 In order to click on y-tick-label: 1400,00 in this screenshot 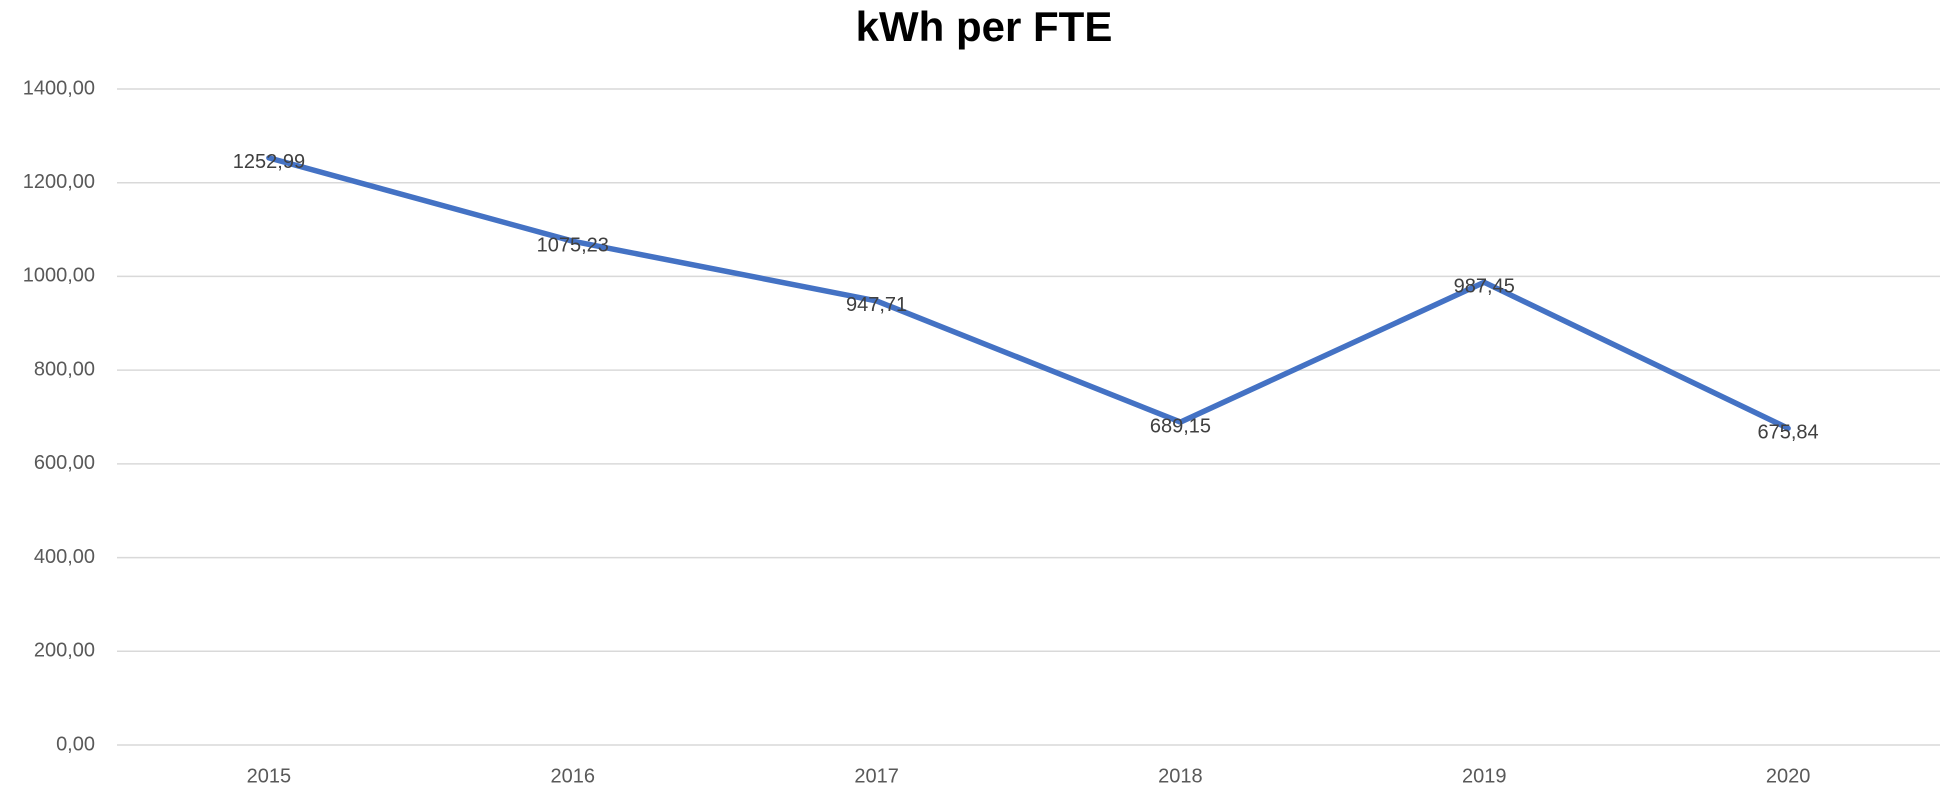, I will do `click(59, 88)`.